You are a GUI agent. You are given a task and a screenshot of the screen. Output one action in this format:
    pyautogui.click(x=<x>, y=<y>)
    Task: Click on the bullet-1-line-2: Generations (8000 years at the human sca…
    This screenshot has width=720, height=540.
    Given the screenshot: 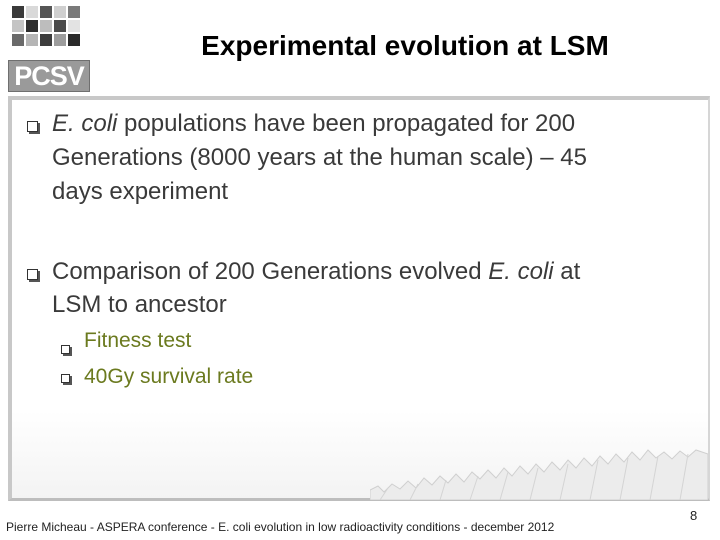 What is the action you would take?
    pyautogui.click(x=319, y=157)
    